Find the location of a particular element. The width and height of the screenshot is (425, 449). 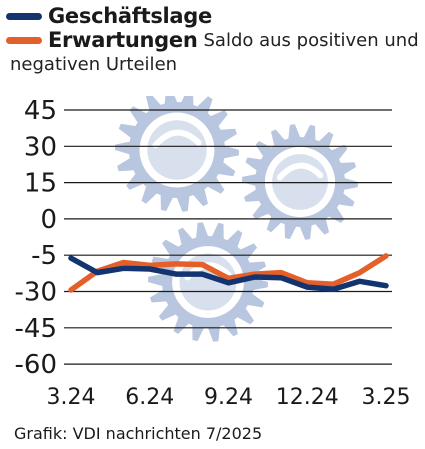

legend-row-erwartungen: Erwartungen Saldo aus positiven und is located at coordinates (213, 40).